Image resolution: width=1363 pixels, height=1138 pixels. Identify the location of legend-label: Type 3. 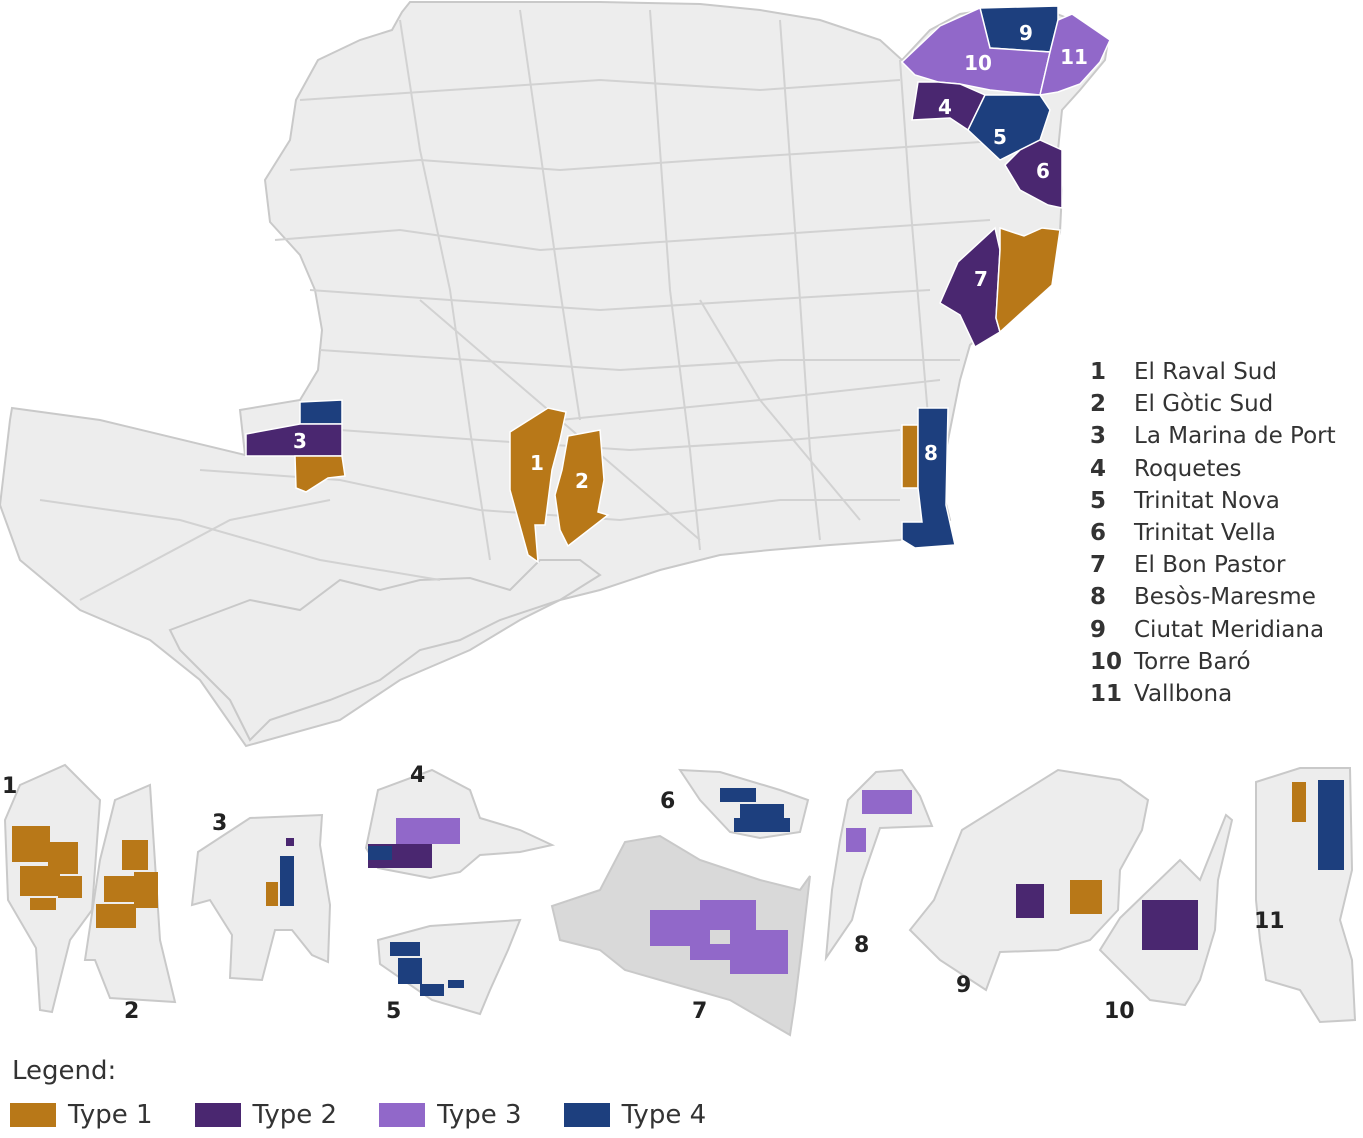
(479, 1115).